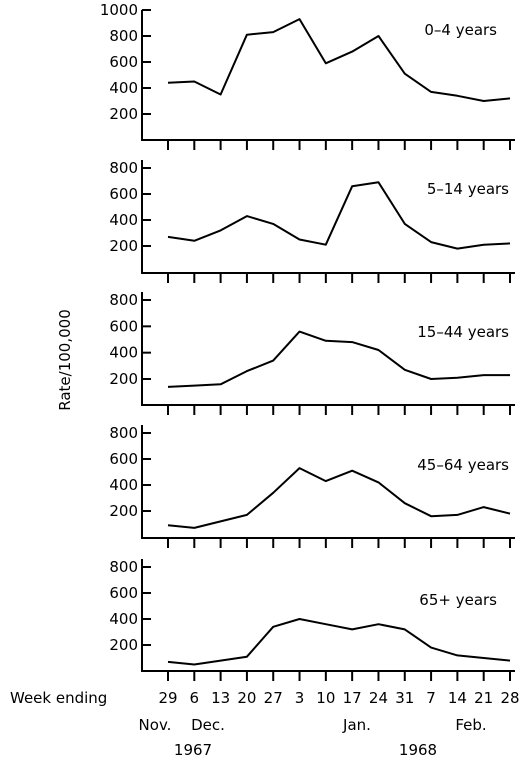 The image size is (523, 761). I want to click on x-tick-label: 13, so click(220, 698).